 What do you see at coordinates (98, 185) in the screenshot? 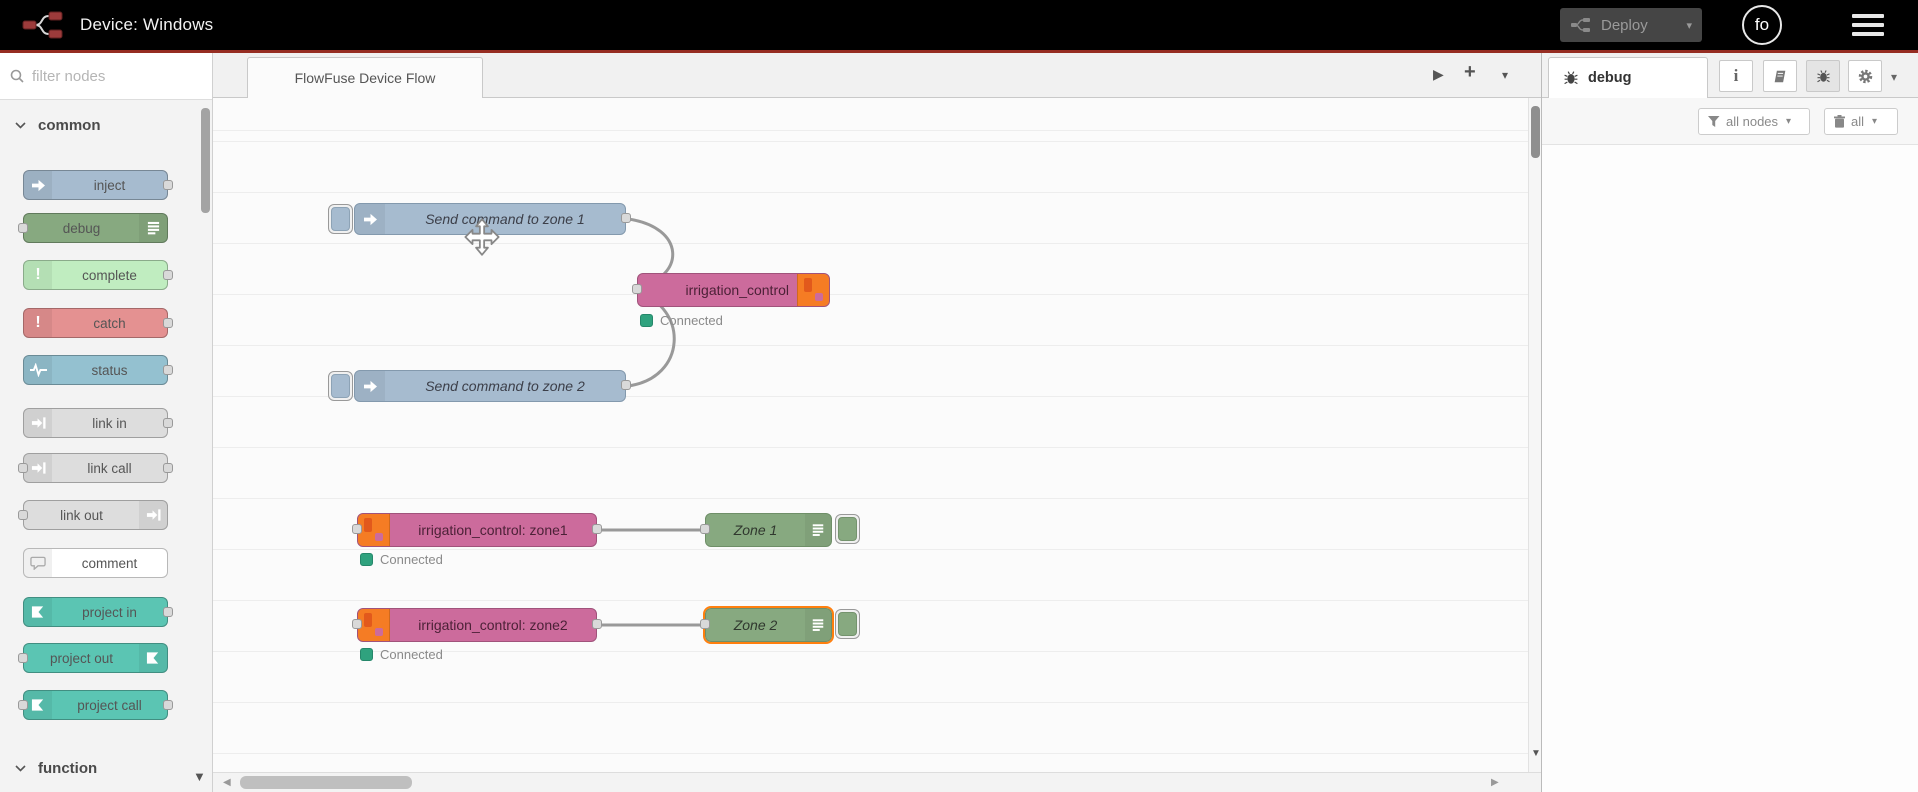
I see `palette-node-inject: inject` at bounding box center [98, 185].